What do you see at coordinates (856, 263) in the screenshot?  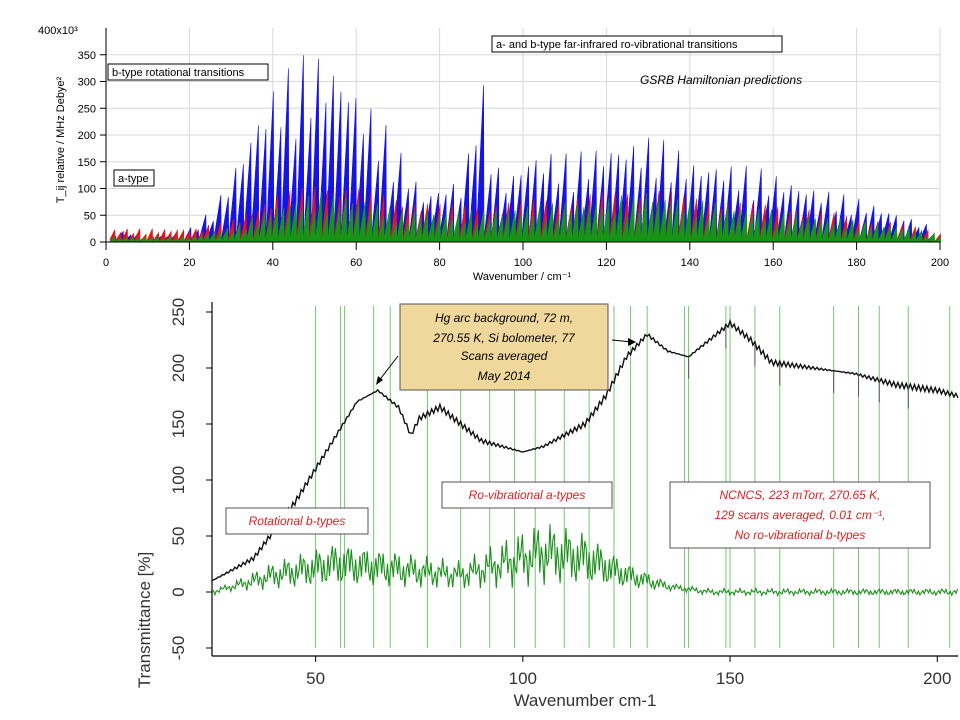 I see `top-x-tick-label: 180` at bounding box center [856, 263].